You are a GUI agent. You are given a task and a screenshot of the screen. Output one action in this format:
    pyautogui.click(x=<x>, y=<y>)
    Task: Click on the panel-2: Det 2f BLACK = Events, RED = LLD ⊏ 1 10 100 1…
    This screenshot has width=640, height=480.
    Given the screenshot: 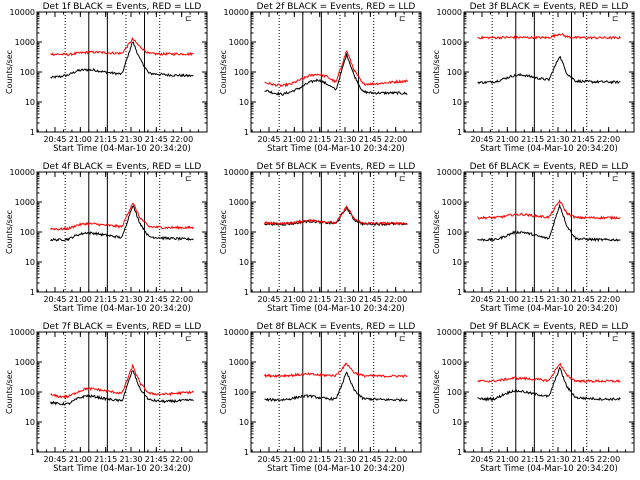 What is the action you would take?
    pyautogui.click(x=320, y=78)
    